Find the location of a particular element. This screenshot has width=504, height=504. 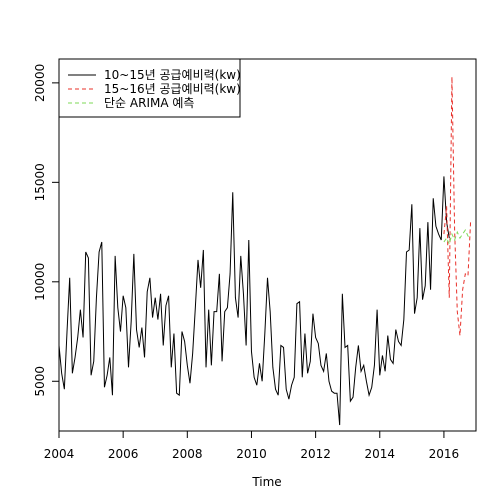

x-tick-label-4: 2012 is located at coordinates (315, 454).